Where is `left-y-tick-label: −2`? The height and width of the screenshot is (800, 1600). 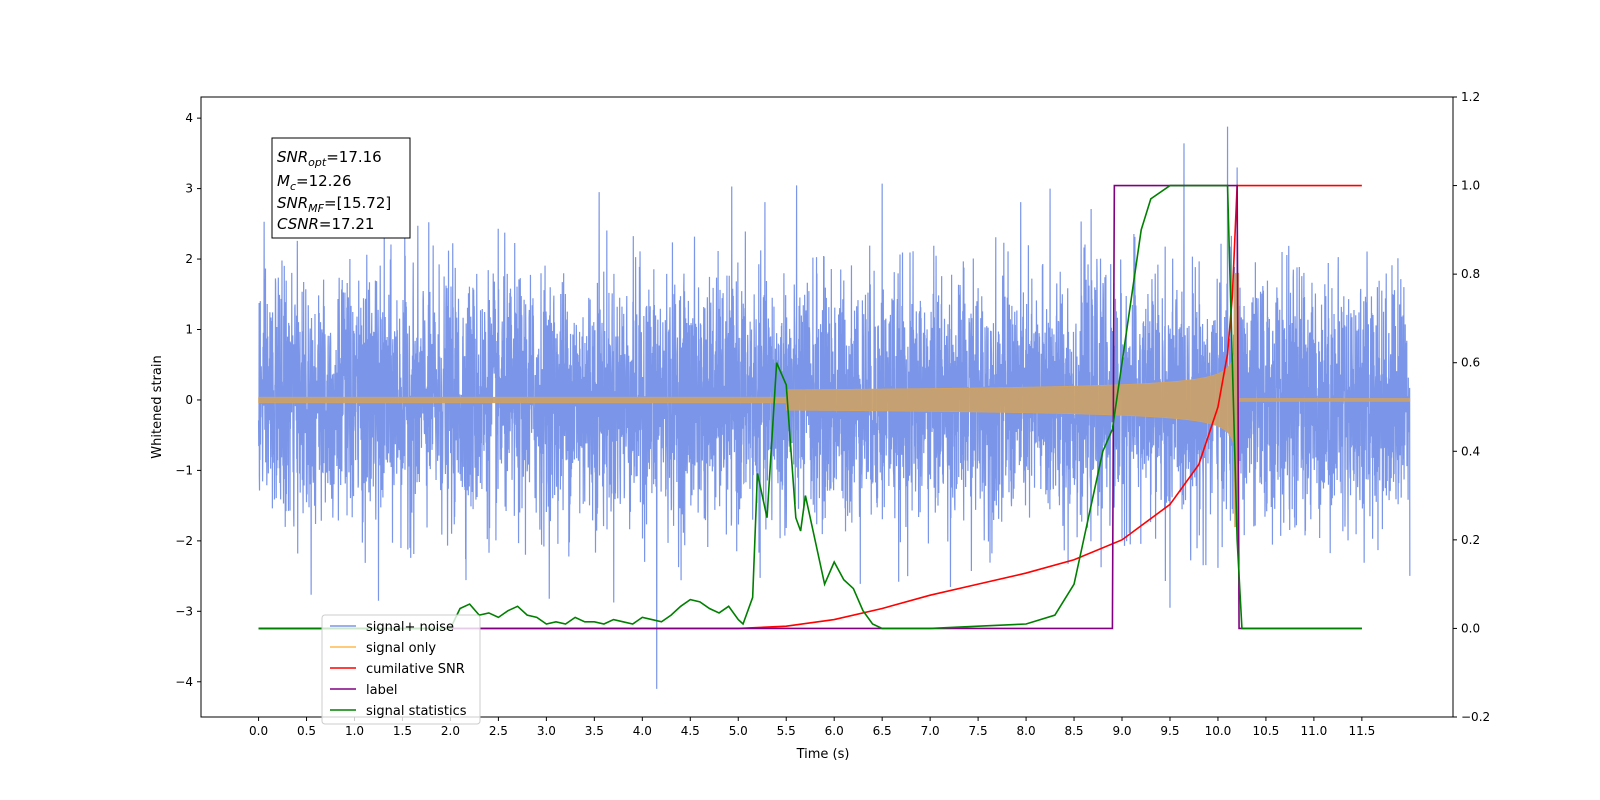
left-y-tick-label: −2 is located at coordinates (184, 541).